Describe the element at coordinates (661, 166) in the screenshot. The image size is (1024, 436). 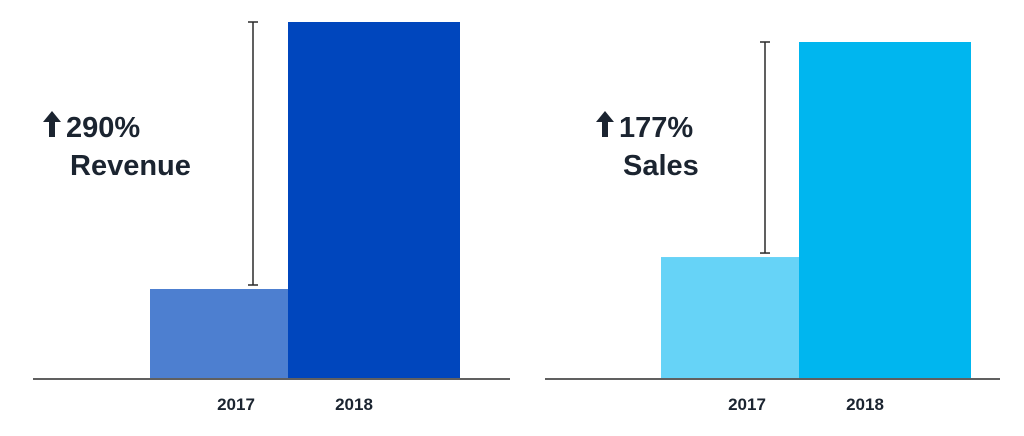
I see `metric-label-2: Sales` at that location.